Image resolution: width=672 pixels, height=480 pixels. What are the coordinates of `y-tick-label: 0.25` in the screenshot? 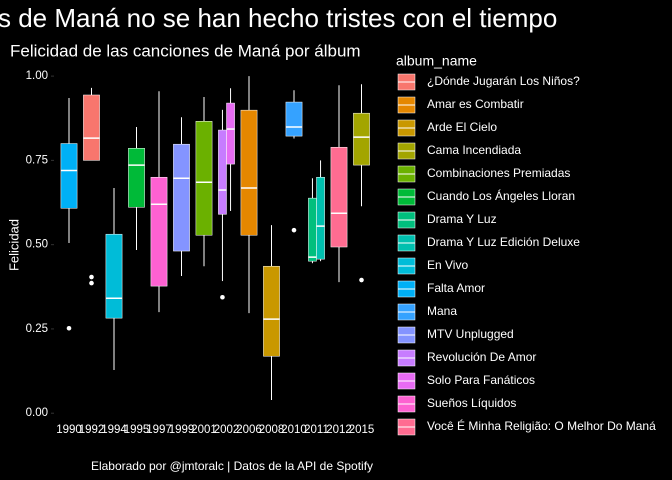 It's located at (37, 329).